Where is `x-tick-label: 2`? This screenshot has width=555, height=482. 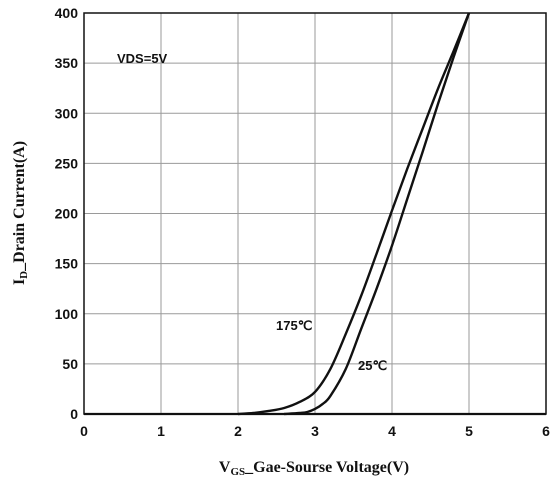
x-tick-label: 2 is located at coordinates (238, 431).